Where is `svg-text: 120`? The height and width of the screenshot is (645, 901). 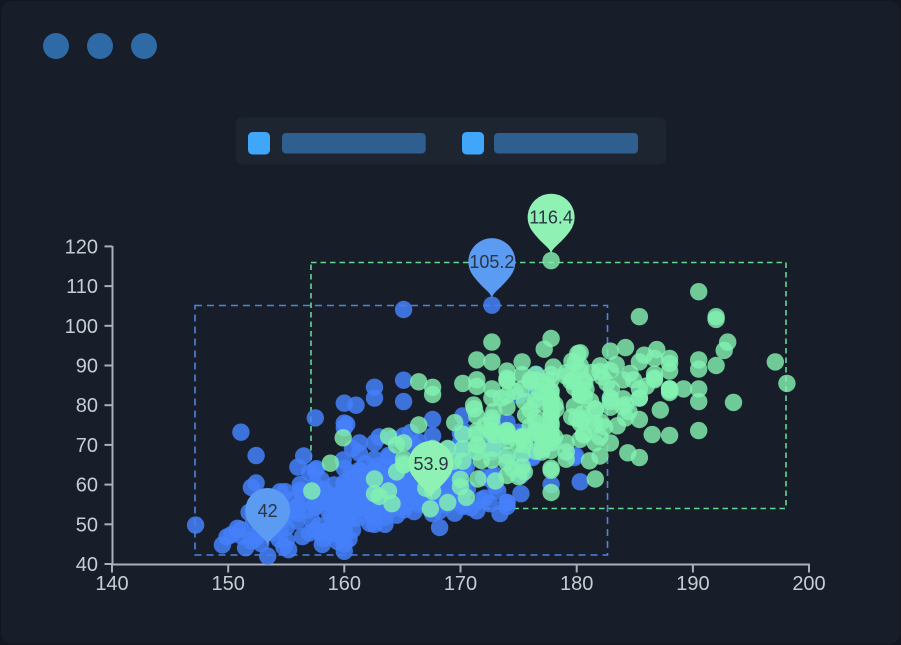 svg-text: 120 is located at coordinates (81, 247).